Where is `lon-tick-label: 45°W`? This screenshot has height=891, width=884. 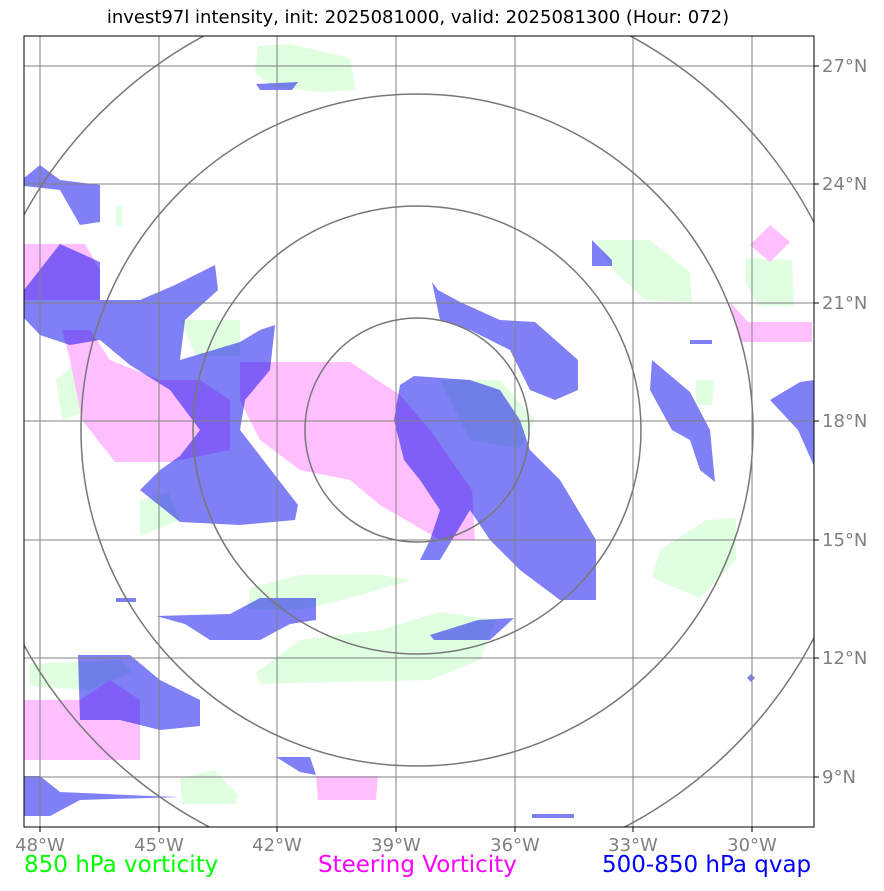
lon-tick-label: 45°W is located at coordinates (159, 845).